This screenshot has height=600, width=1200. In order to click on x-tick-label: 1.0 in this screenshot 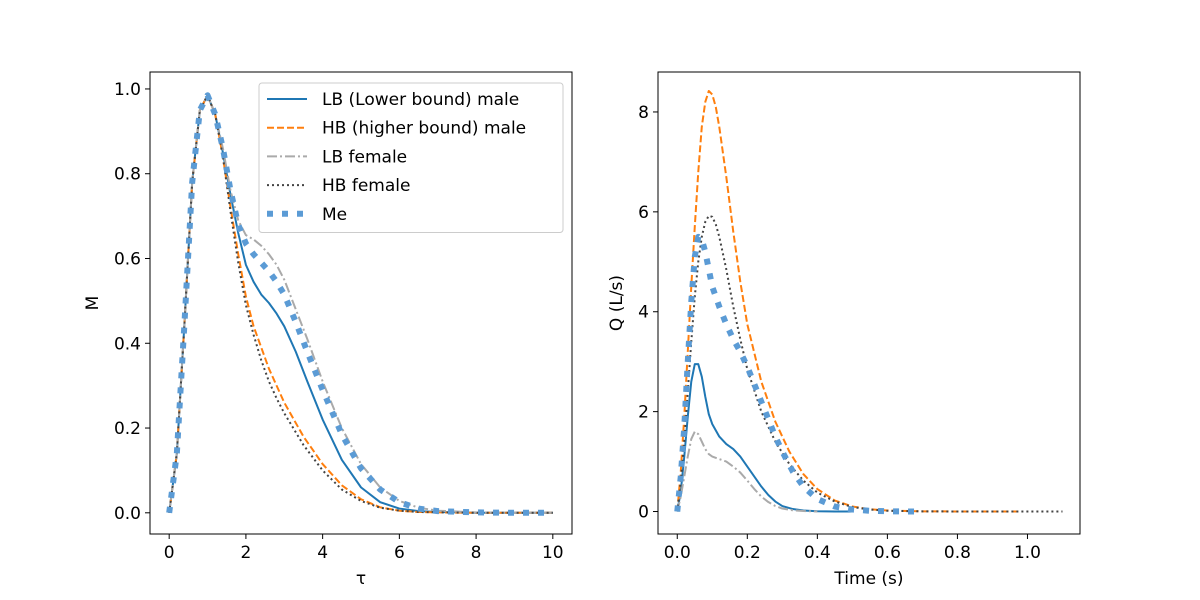, I will do `click(1027, 553)`.